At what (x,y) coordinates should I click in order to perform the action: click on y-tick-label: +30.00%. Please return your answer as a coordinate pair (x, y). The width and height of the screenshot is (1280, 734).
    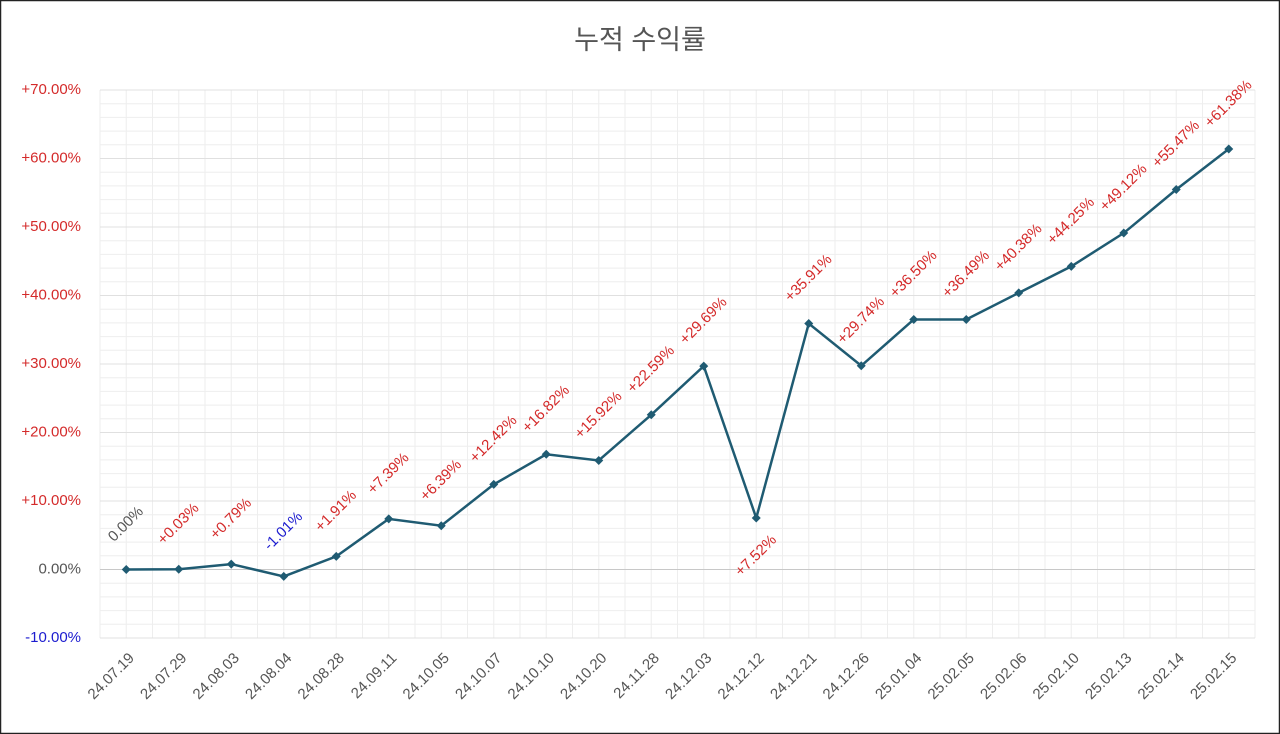
    Looking at the image, I should click on (51, 363).